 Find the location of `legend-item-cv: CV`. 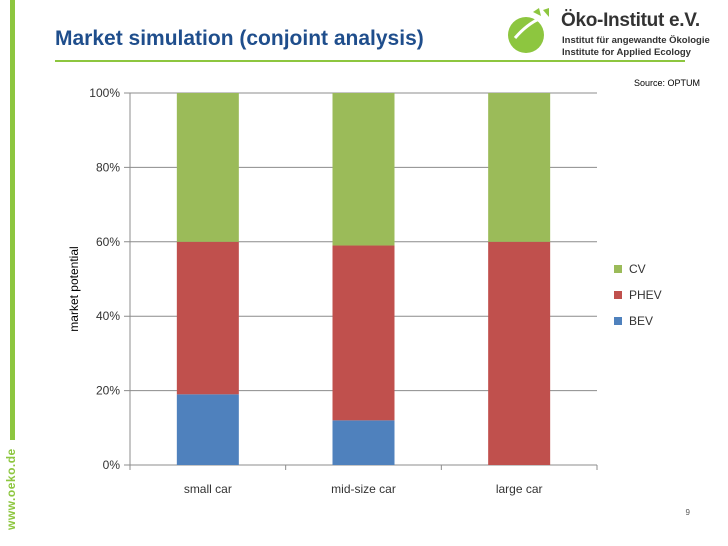

legend-item-cv: CV is located at coordinates (638, 269).